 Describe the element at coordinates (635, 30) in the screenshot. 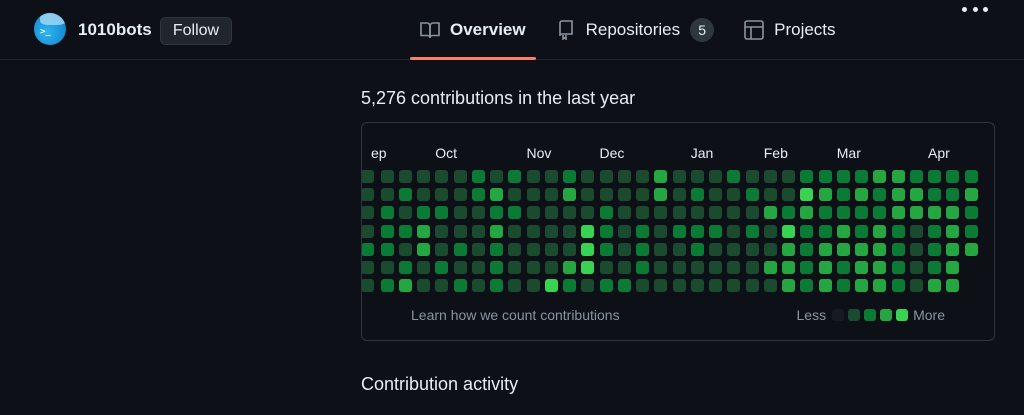

I see `tab-repositories: Repositories 5` at that location.